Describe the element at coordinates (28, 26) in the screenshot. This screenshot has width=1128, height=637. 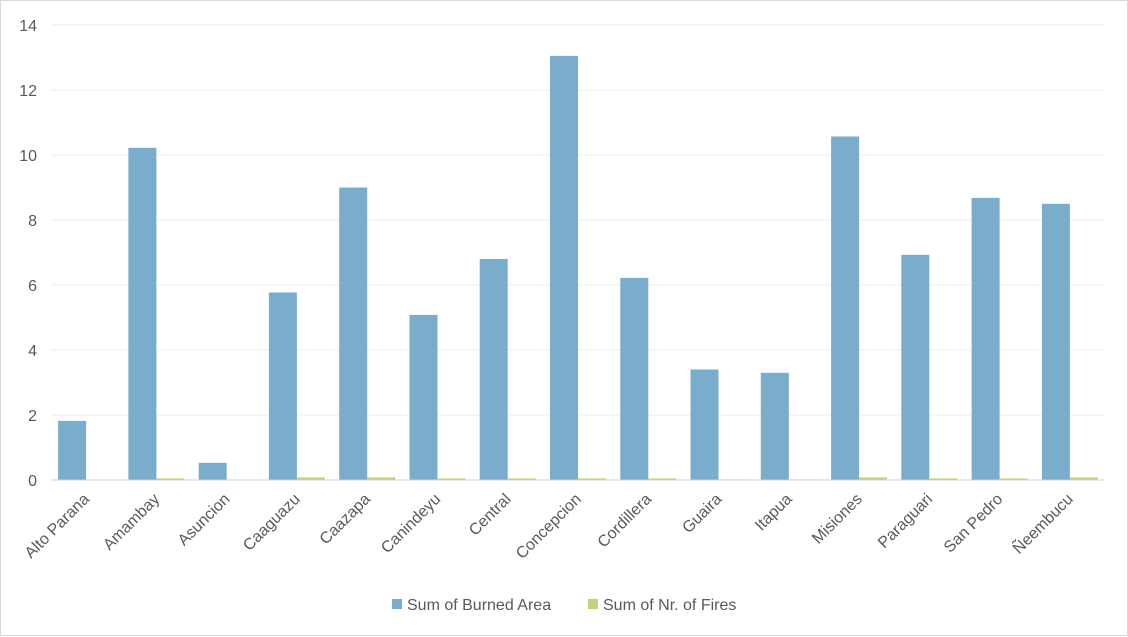
I see `y-tick-label: 14` at that location.